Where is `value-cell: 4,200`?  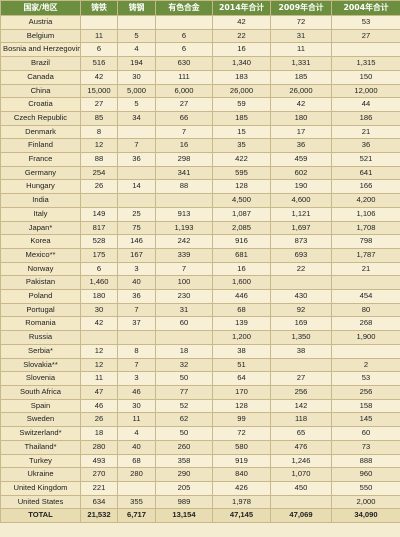 value-cell: 4,200 is located at coordinates (365, 200).